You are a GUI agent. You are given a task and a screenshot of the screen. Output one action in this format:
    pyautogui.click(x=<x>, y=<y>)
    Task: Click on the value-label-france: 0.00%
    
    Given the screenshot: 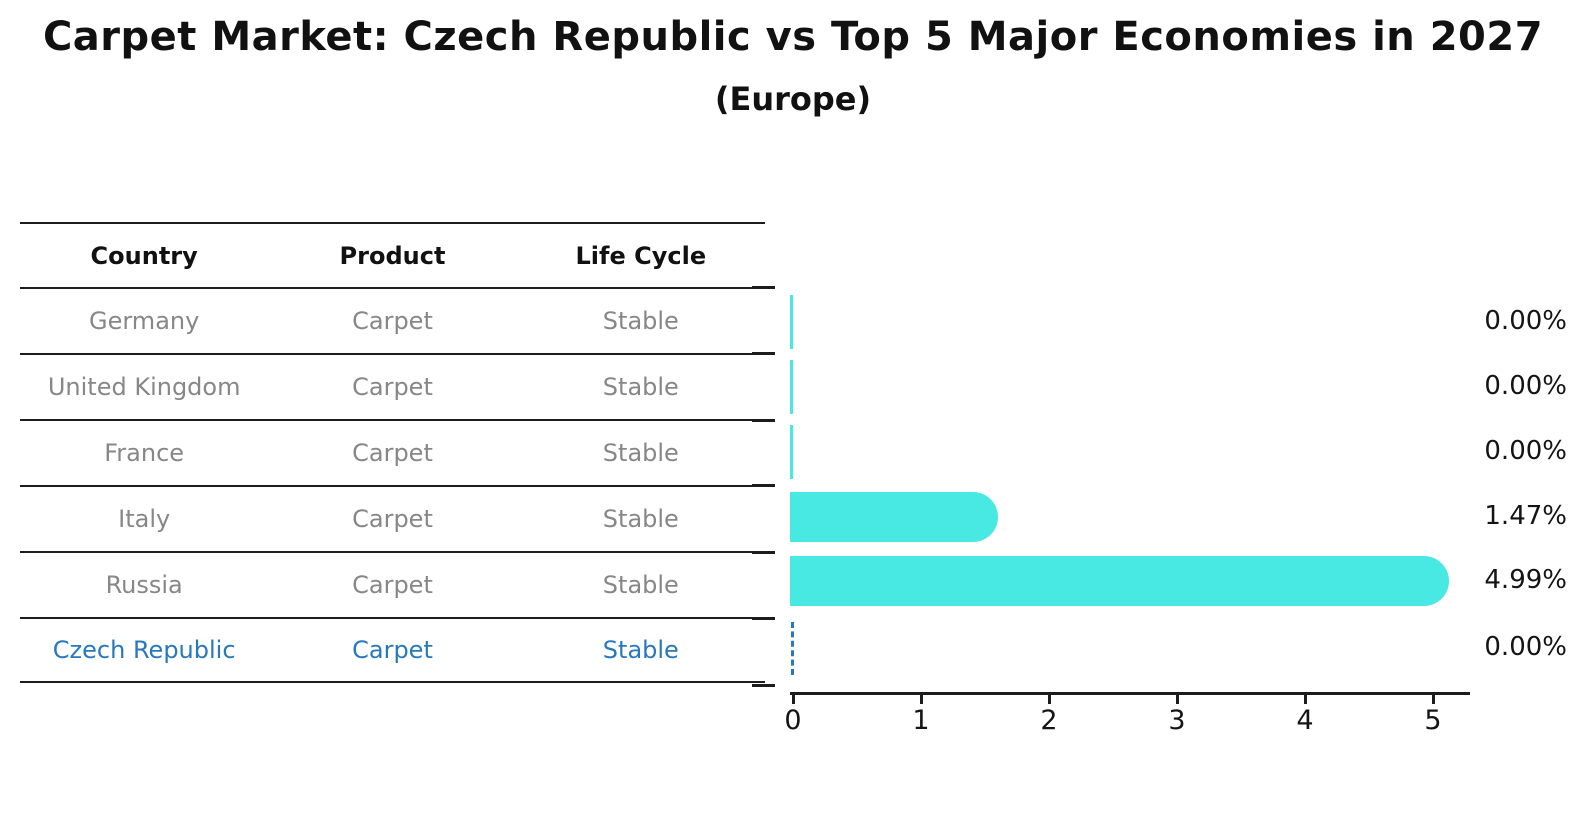 What is the action you would take?
    pyautogui.click(x=1525, y=451)
    